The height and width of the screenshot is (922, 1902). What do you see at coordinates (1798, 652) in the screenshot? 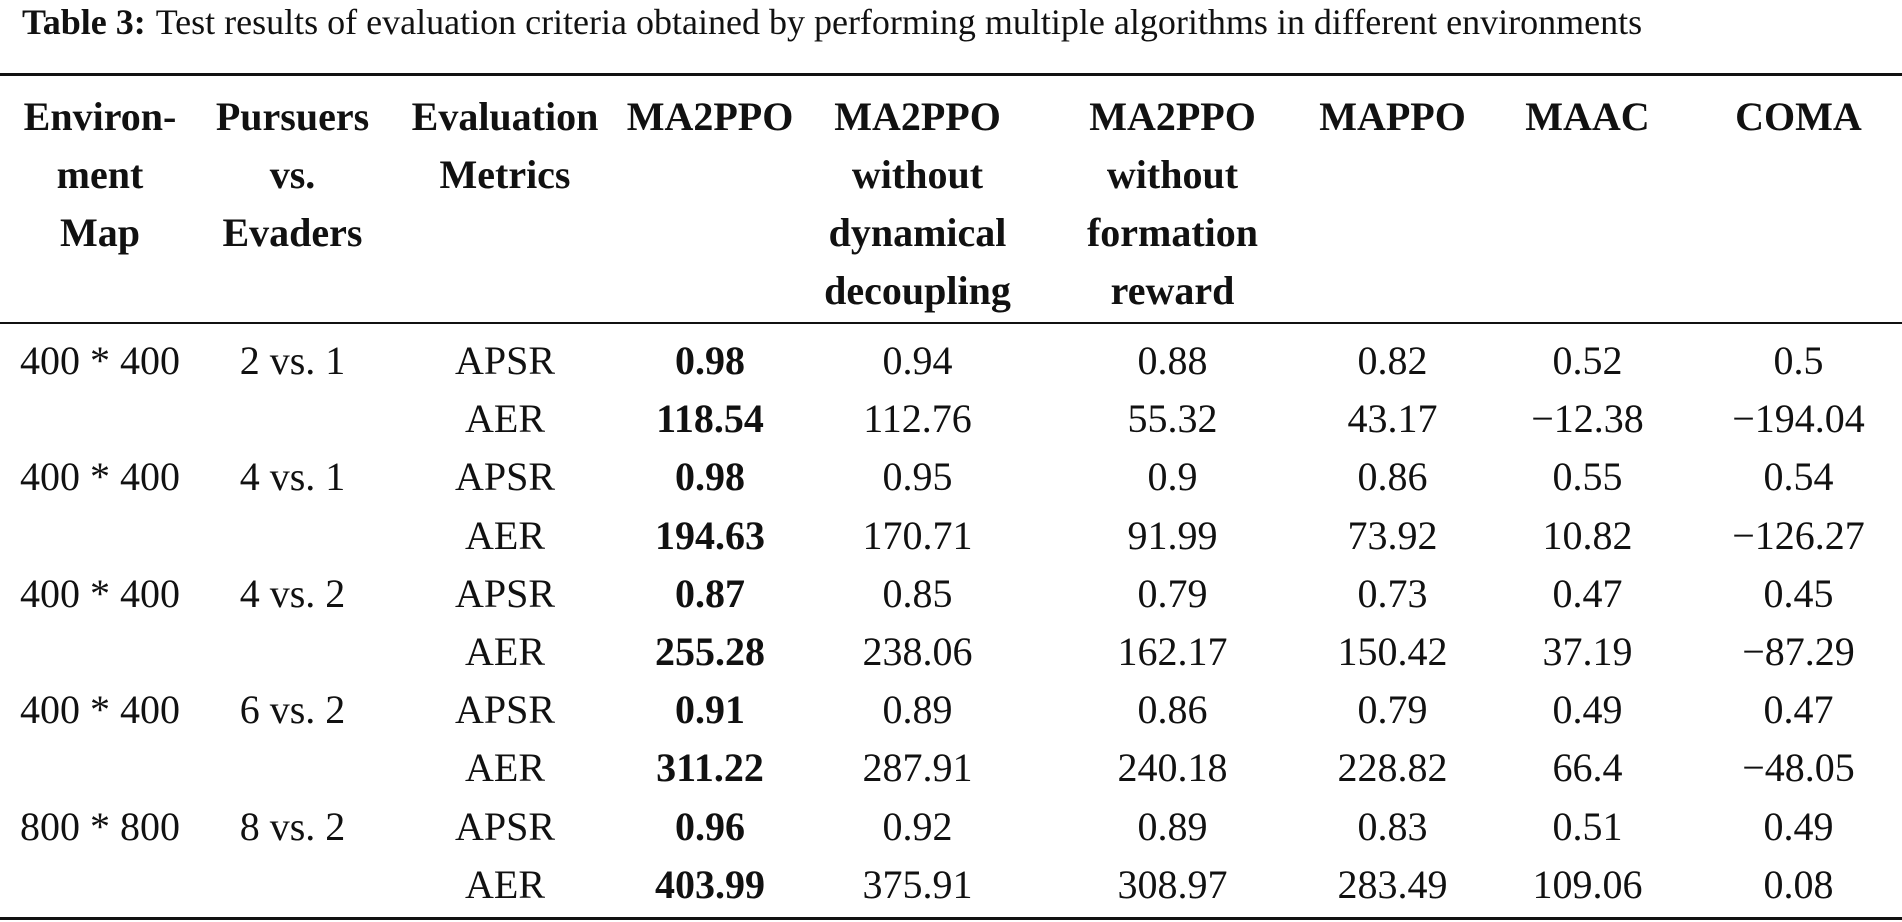
I see `result-value-cell: −87.29` at bounding box center [1798, 652].